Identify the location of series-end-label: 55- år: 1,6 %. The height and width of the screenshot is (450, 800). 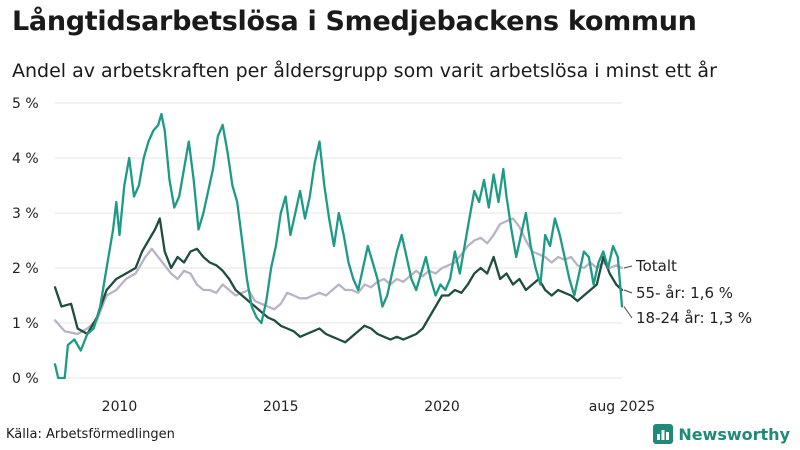
(684, 293).